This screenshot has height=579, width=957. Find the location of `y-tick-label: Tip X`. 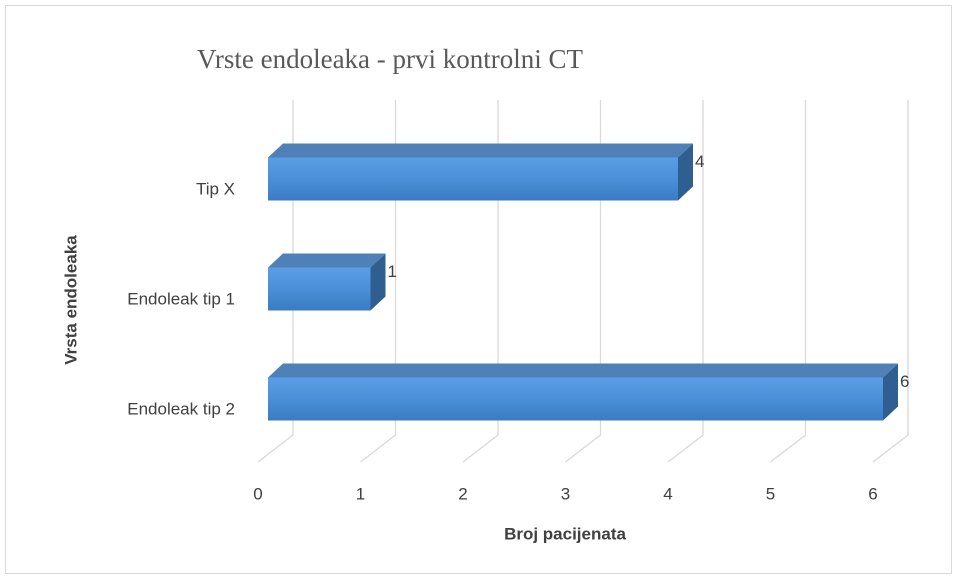

y-tick-label: Tip X is located at coordinates (215, 188).